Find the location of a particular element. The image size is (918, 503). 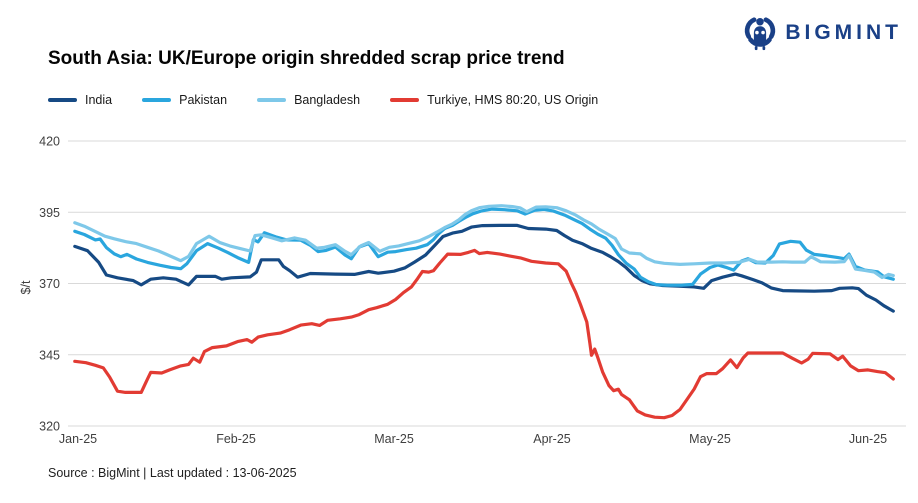

x-tick-label-Apr-25: Apr-25 is located at coordinates (552, 439).